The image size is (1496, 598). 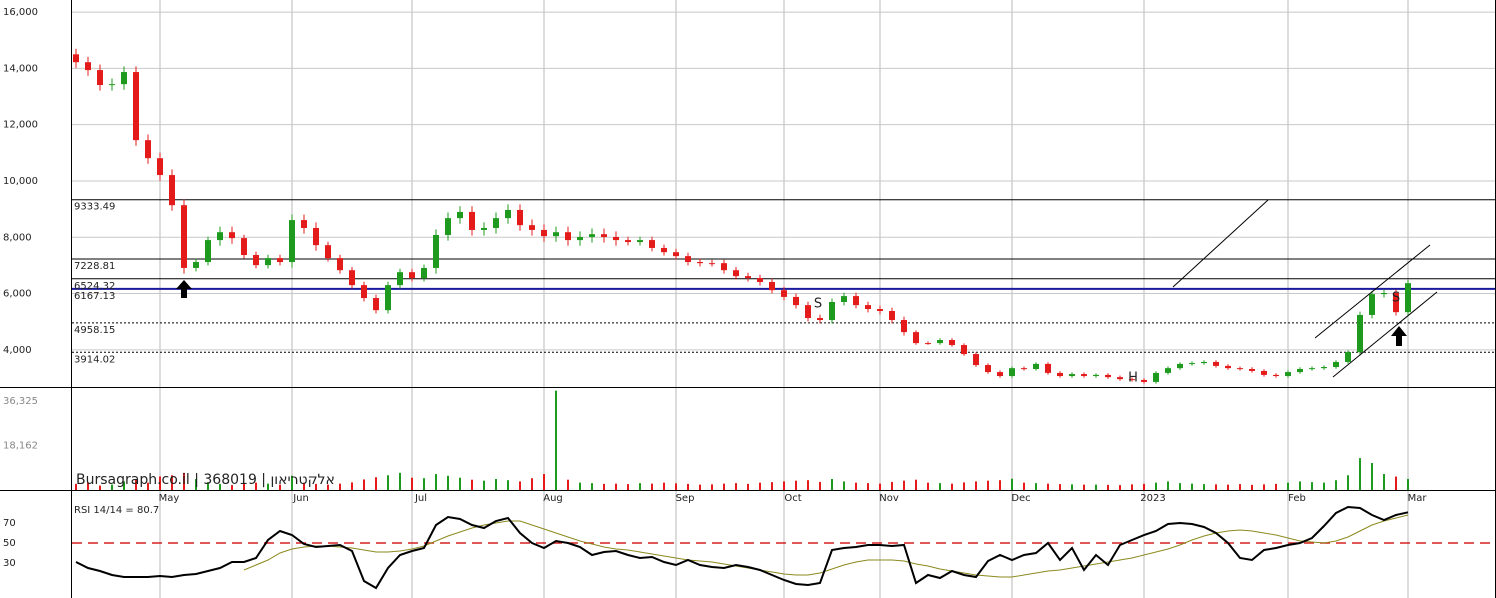 I want to click on x-tick-label: Jun, so click(x=300, y=498).